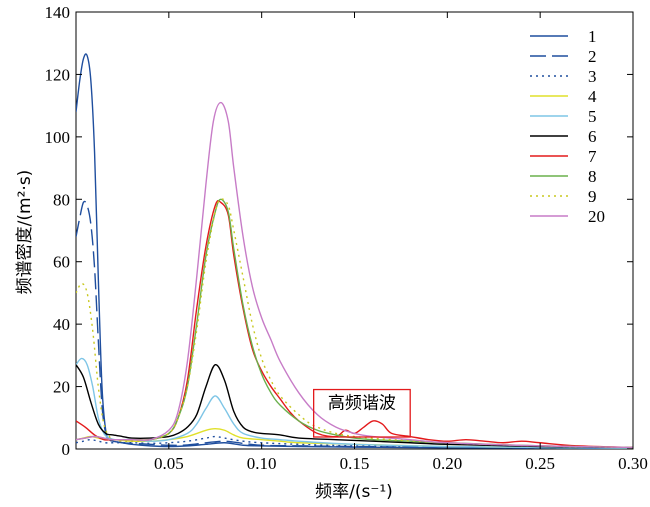  I want to click on y-tick-label-60: 60, so click(61, 262).